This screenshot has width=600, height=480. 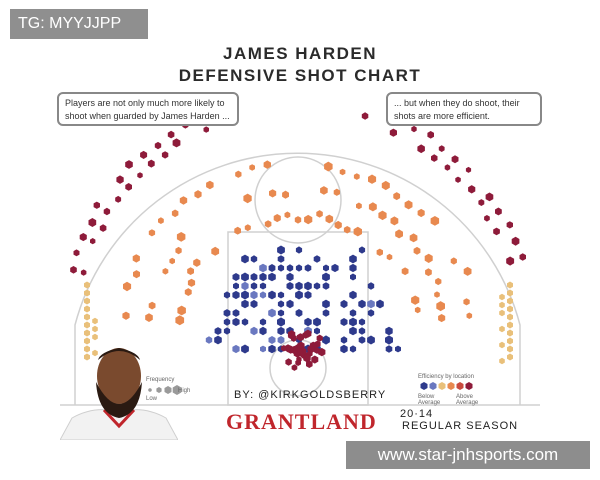 What do you see at coordinates (300, 75) in the screenshot?
I see `chart-title-line2: DEFENSIVE SHOT CHART` at bounding box center [300, 75].